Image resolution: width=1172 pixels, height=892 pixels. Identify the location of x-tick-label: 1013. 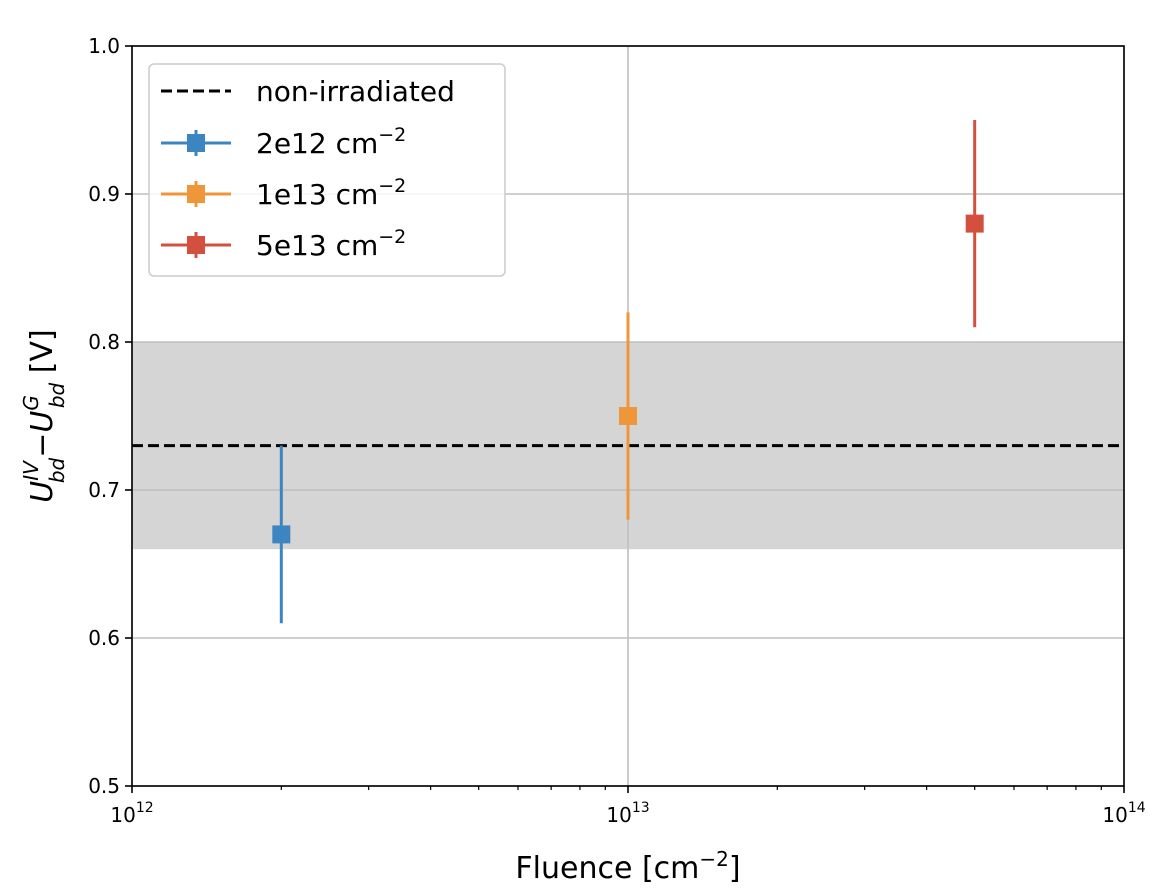
(627, 813).